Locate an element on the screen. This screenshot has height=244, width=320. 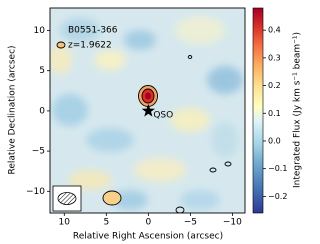
x-axis-label: Relative Right Ascension (arcsec) is located at coordinates (148, 237).